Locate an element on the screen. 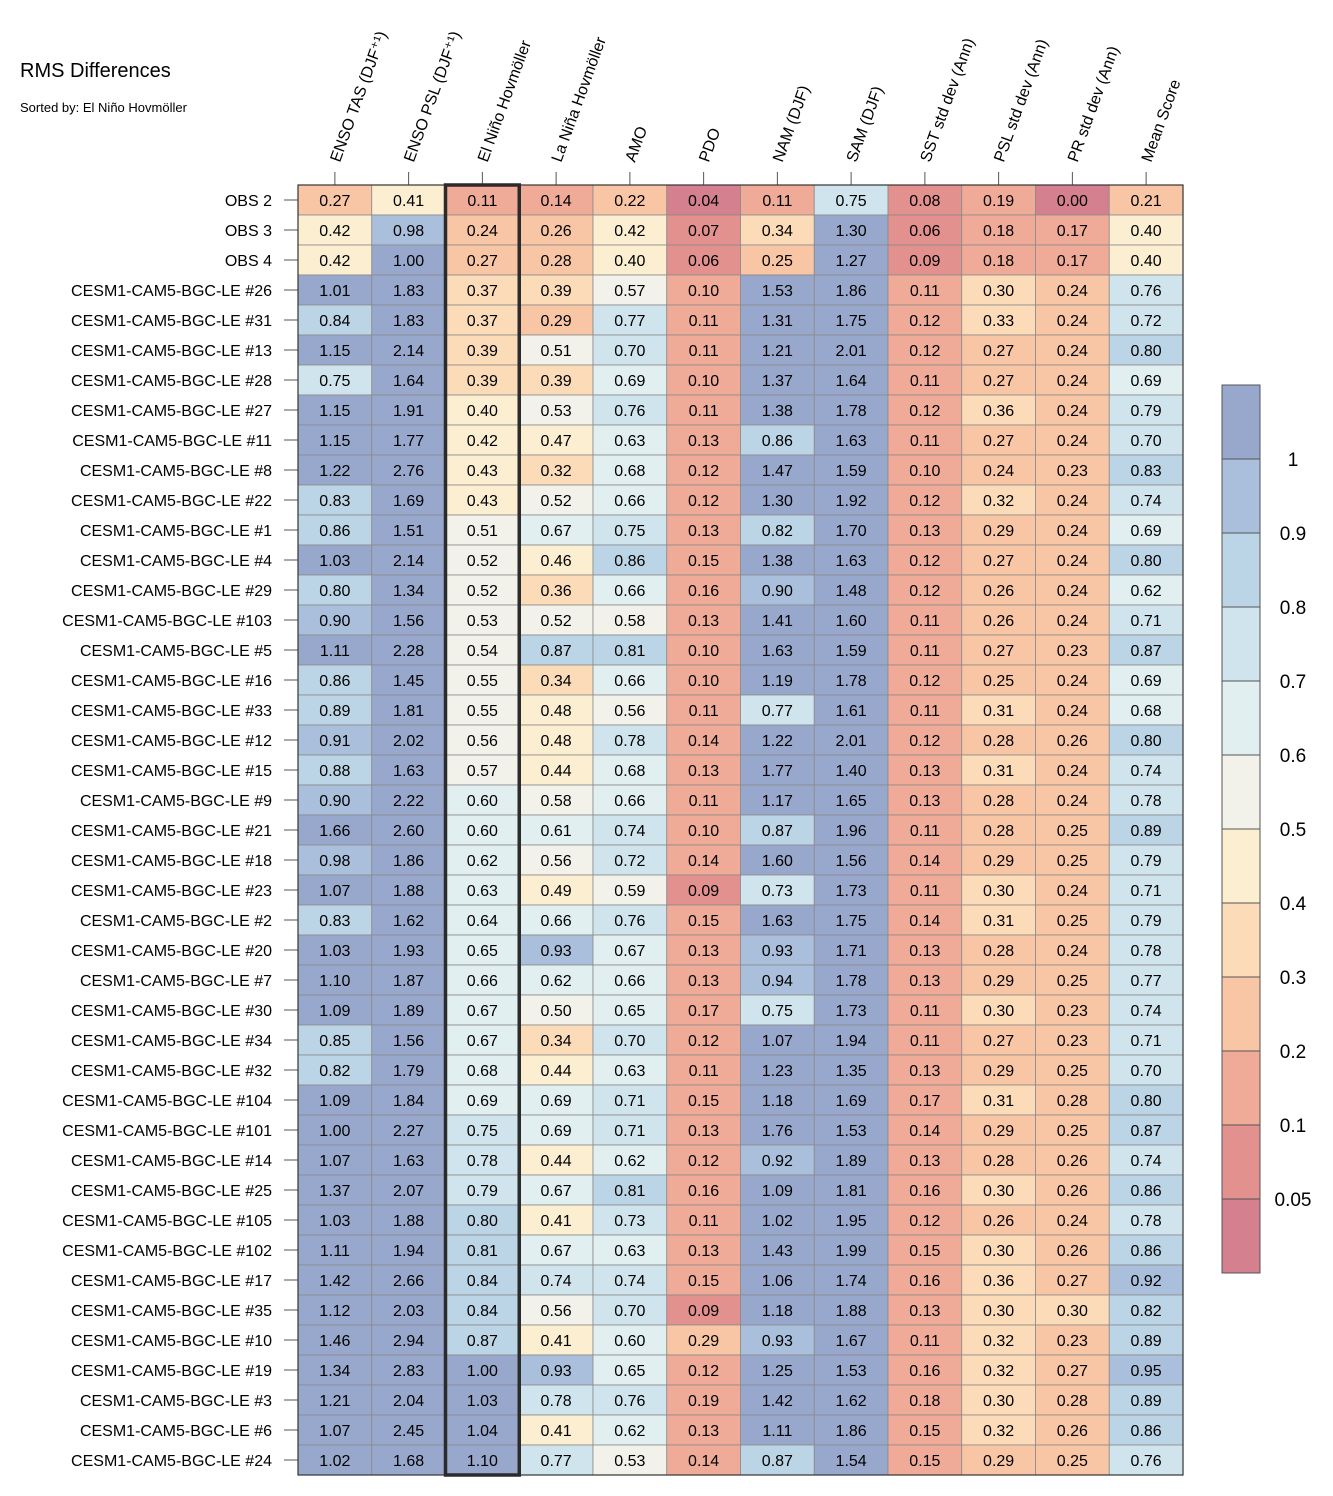  cell-value-label: 0.14 is located at coordinates (703, 861).